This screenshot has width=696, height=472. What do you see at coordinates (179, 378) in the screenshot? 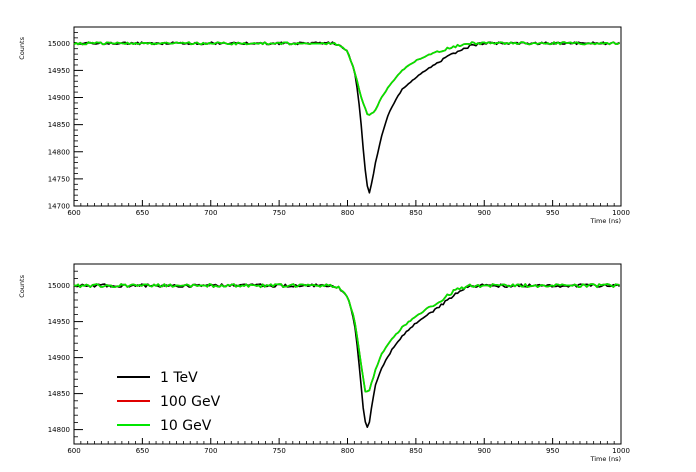
I see `legend-entry-label: 1 TeV` at bounding box center [179, 378].